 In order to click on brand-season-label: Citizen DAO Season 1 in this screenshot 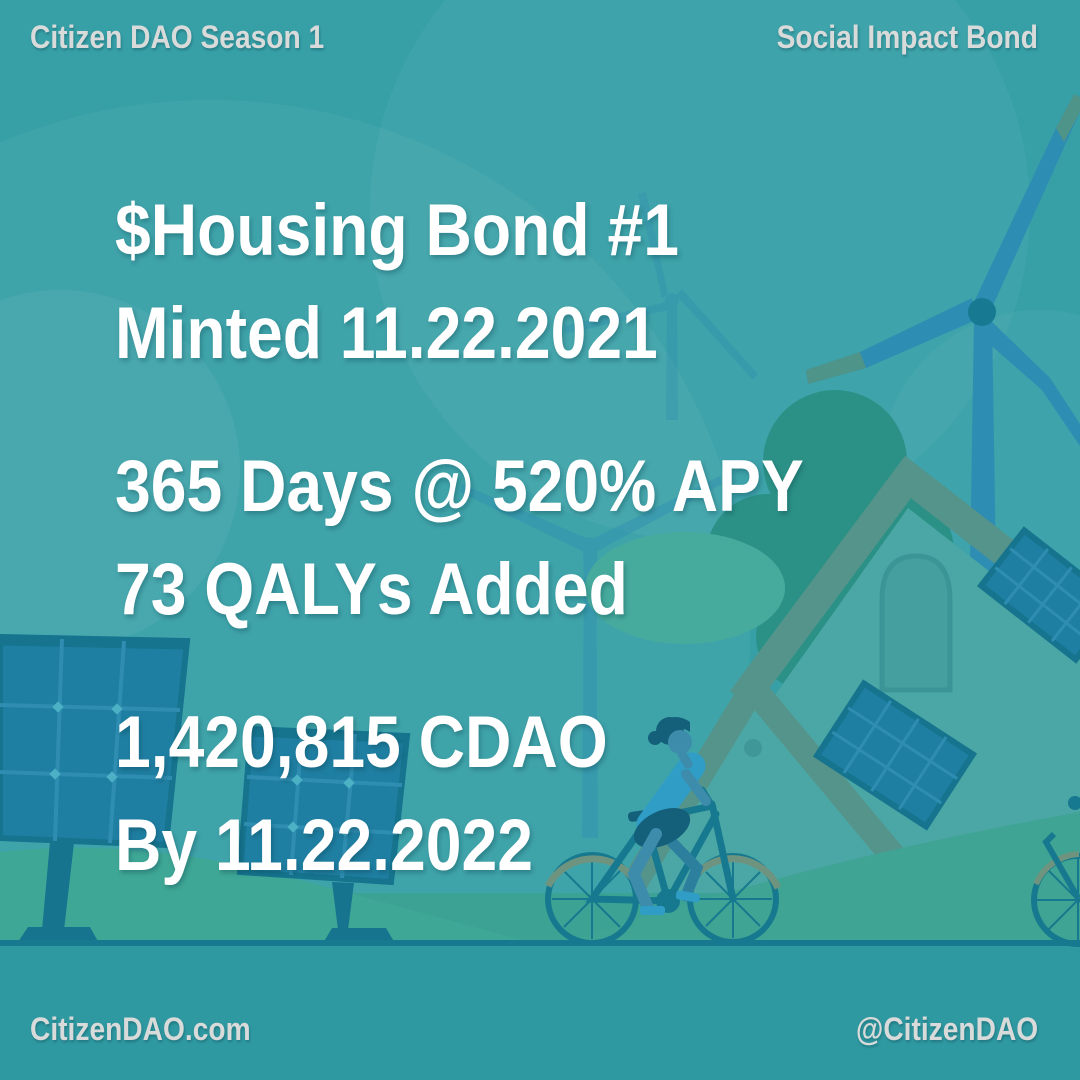, I will do `click(177, 37)`.